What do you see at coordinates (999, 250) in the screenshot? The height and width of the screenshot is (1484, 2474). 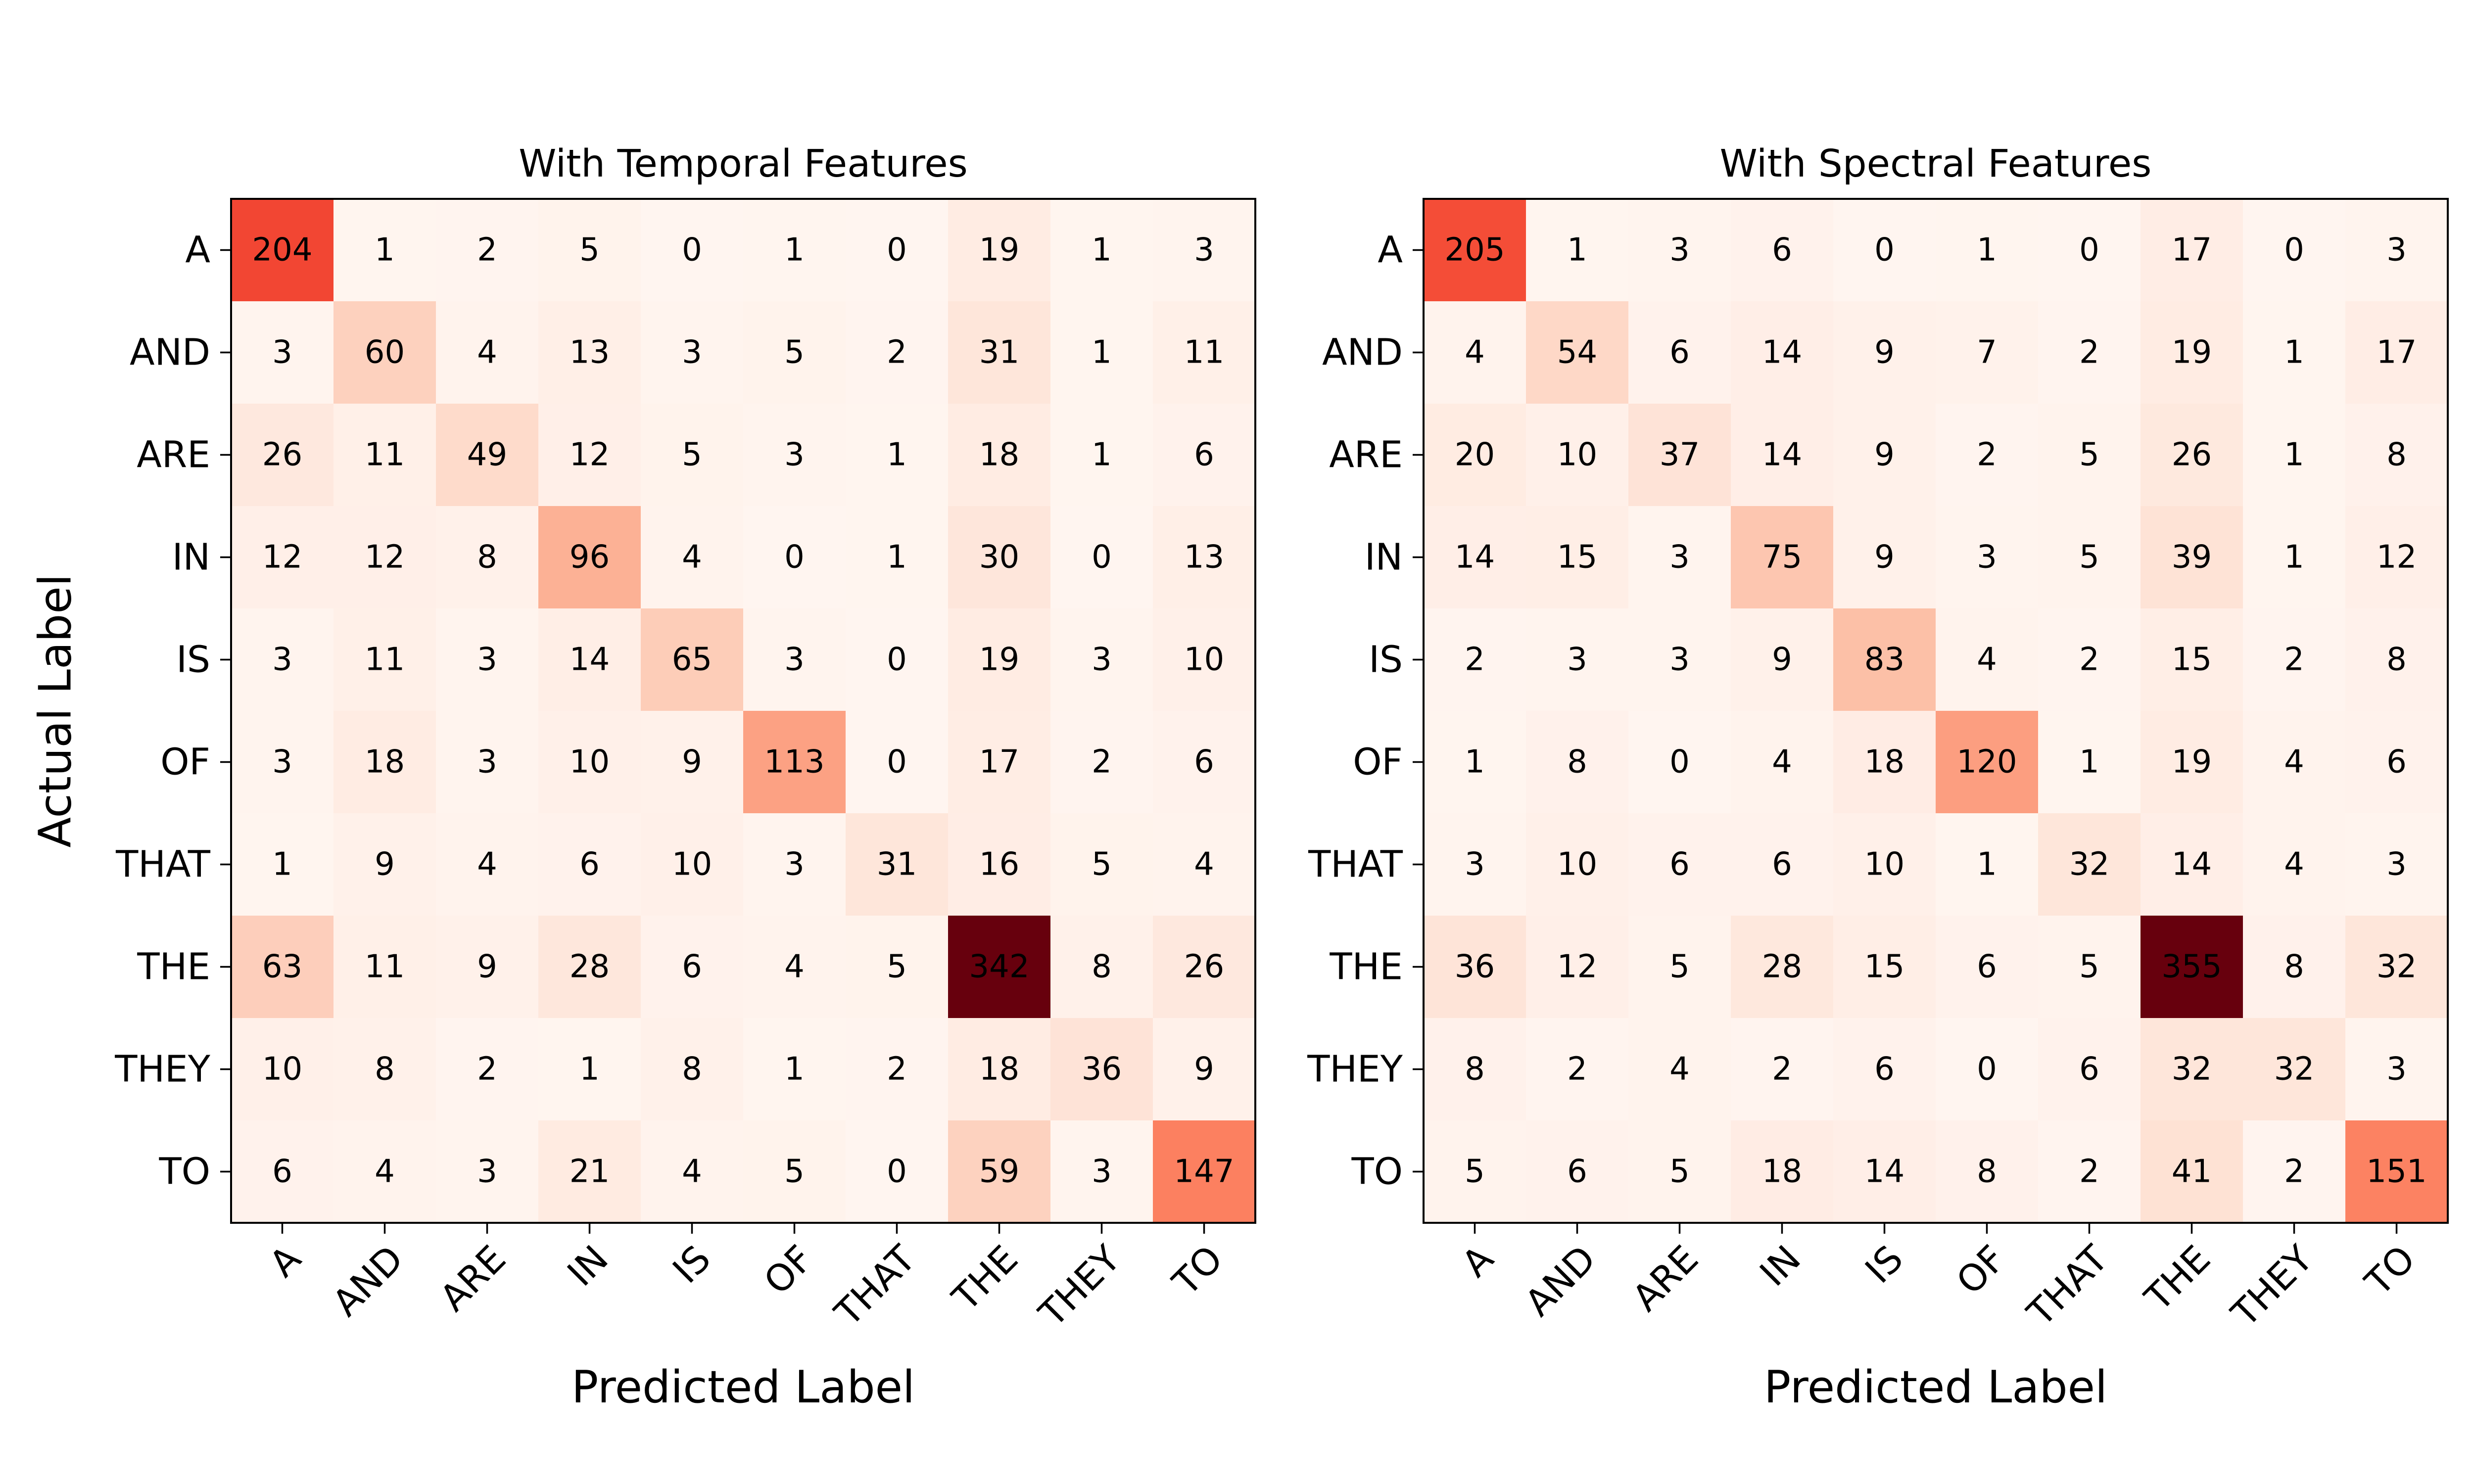 I see `cell-value-label: 19` at bounding box center [999, 250].